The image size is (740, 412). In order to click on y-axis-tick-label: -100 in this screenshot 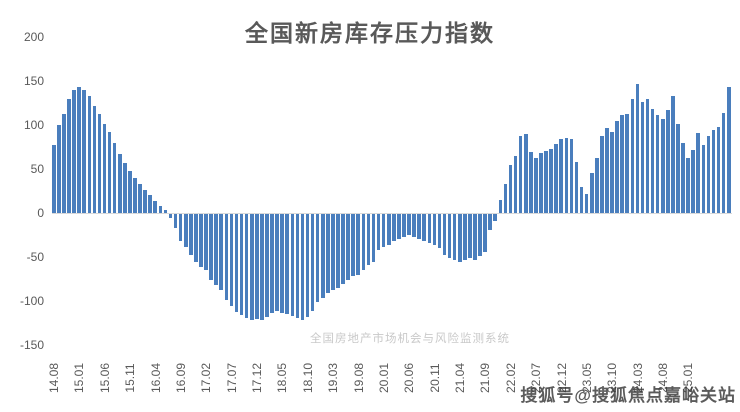, I will do `click(31, 301)`.